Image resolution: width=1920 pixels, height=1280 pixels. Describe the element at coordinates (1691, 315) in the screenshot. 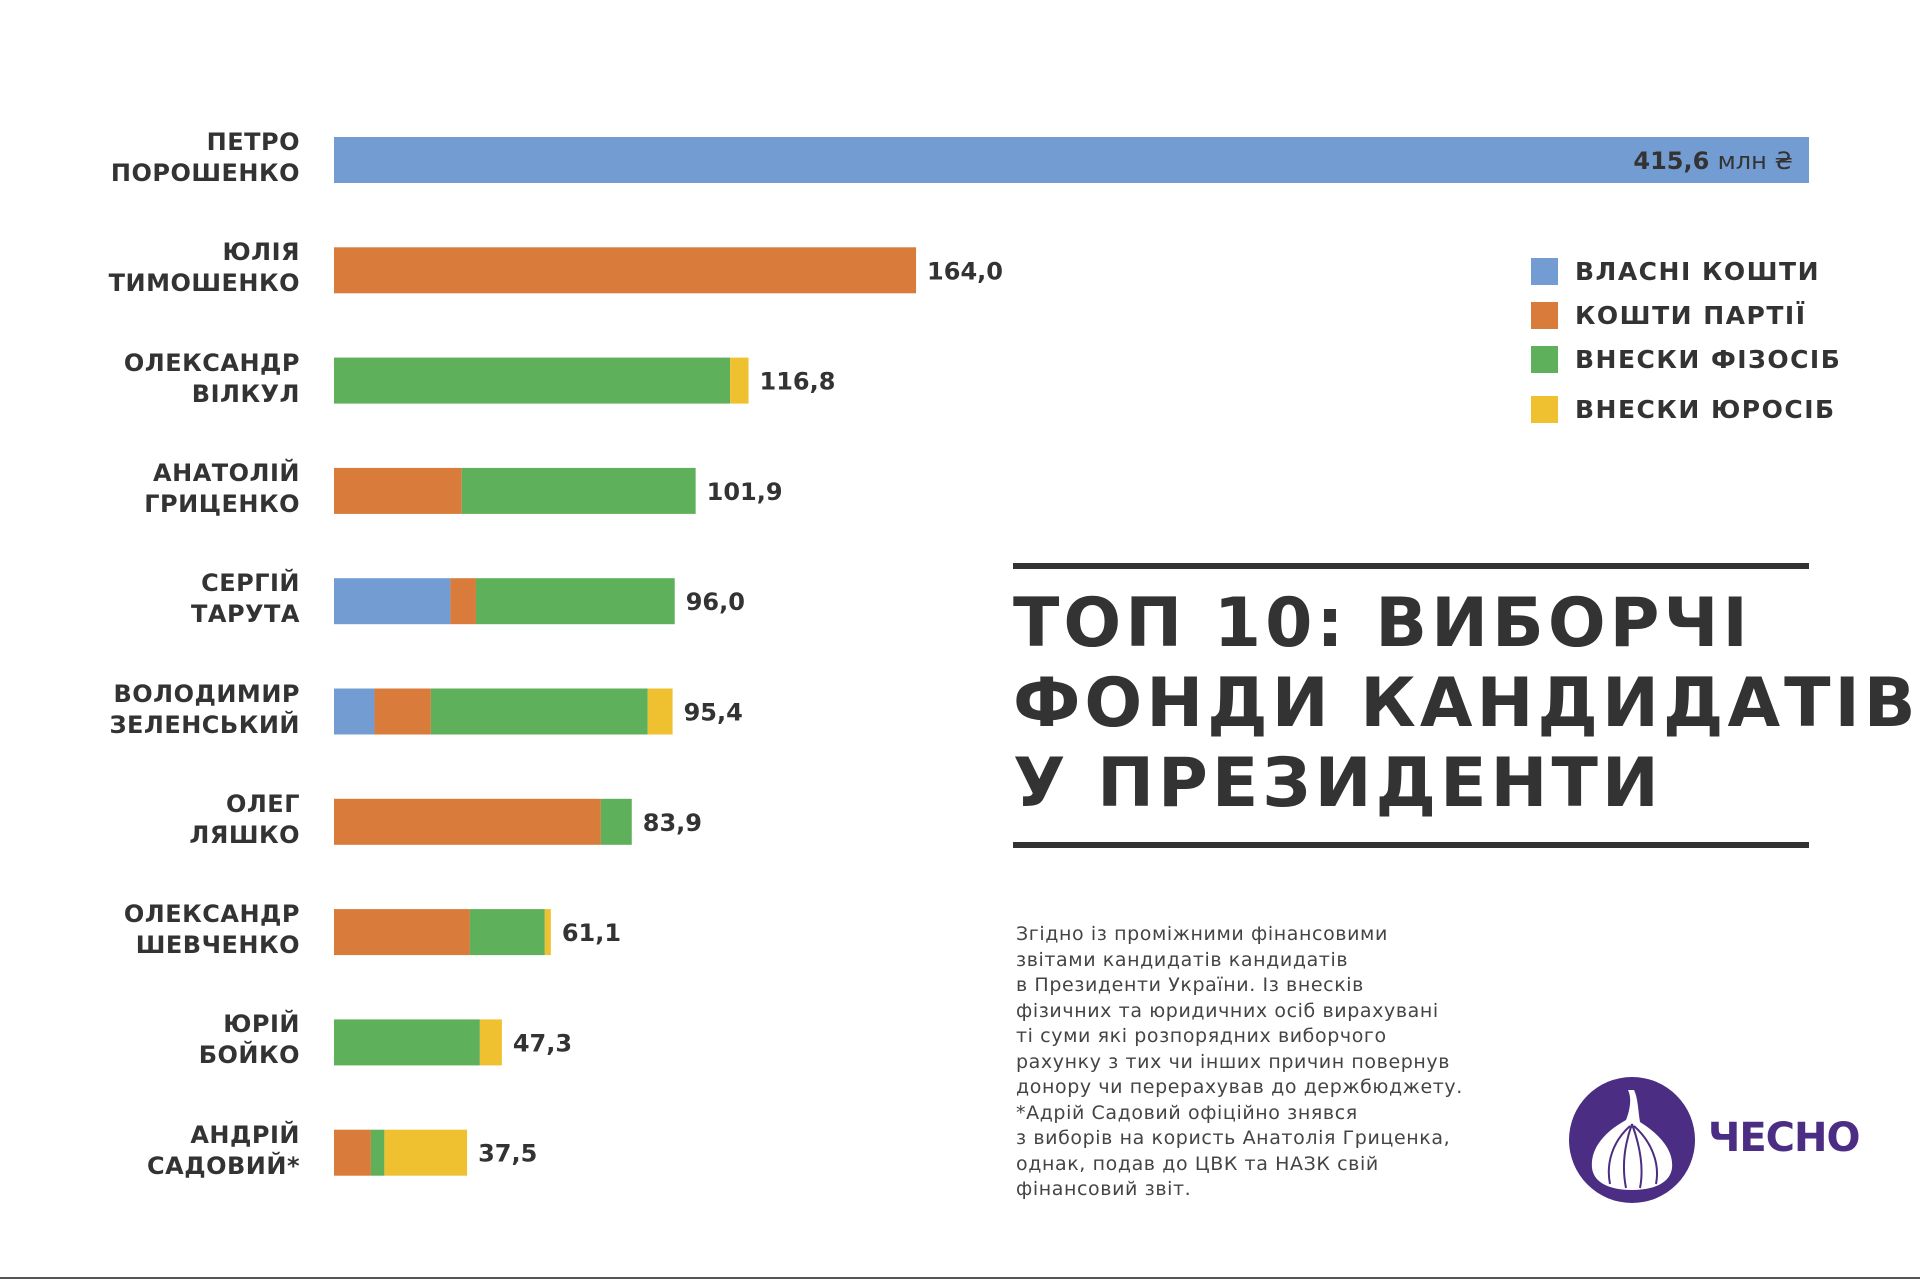

I see `legend-label: КОШТИ ПАРТІЇ` at that location.